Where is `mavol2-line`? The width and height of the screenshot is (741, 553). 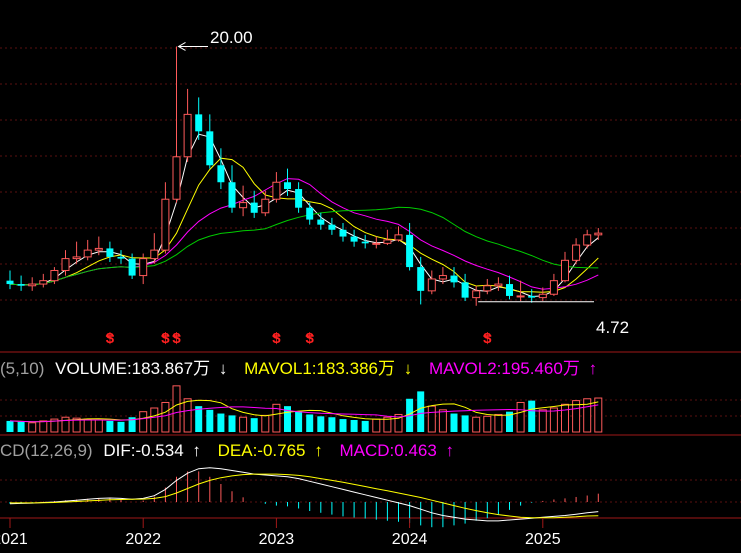 mavol2-line is located at coordinates (304, 413).